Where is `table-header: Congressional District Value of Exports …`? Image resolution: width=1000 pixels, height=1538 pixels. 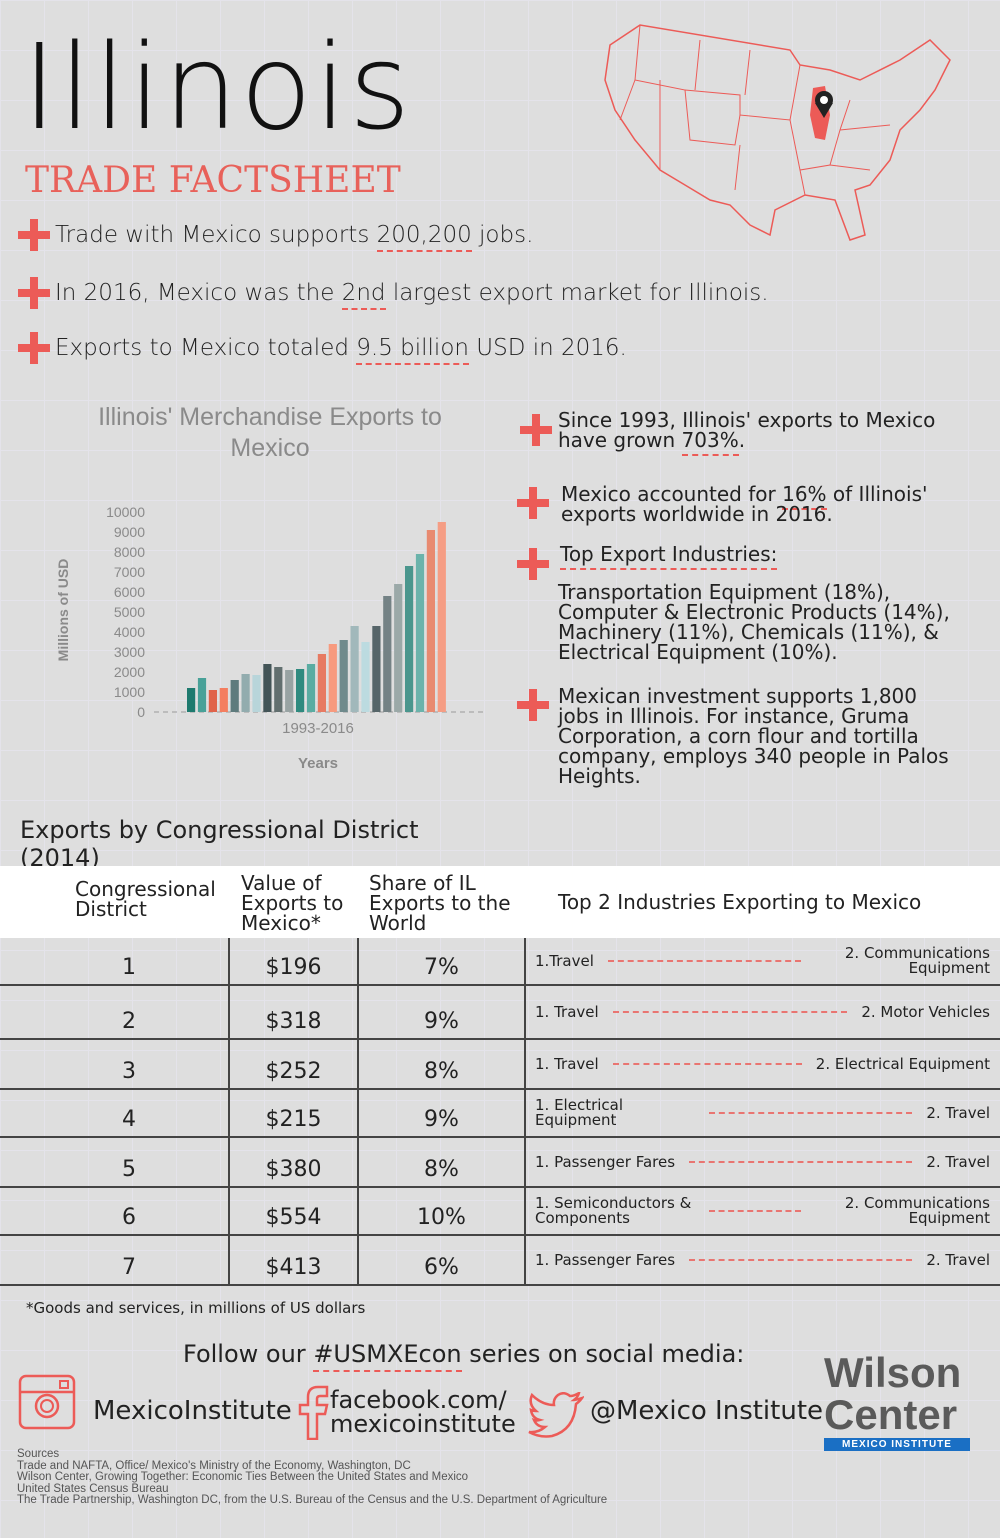
table-header: Congressional District Value of Exports … is located at coordinates (500, 902).